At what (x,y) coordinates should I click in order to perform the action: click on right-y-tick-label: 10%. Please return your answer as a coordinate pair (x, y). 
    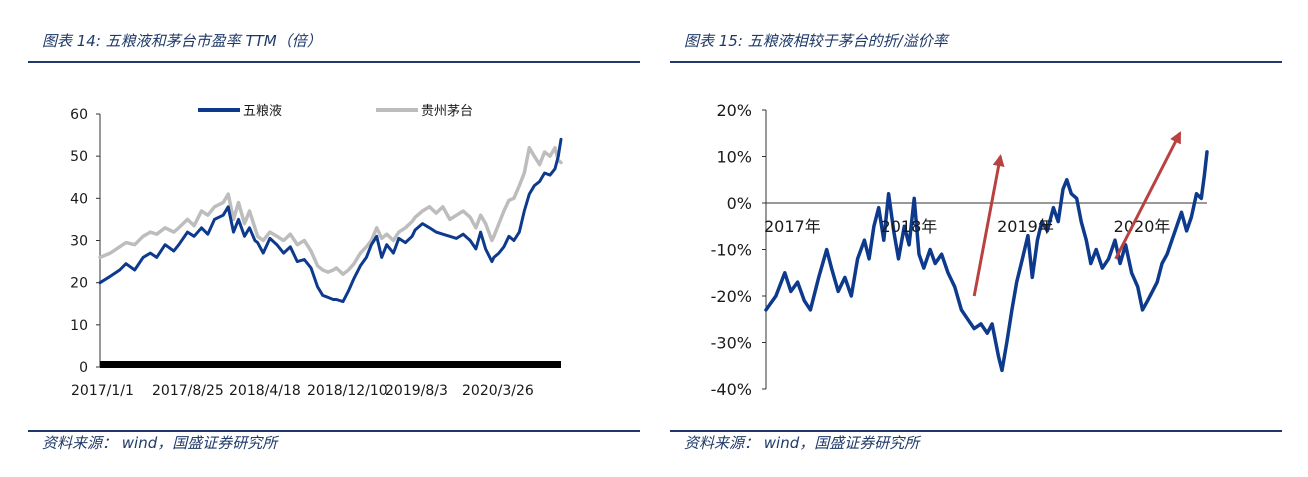
    Looking at the image, I should click on (734, 157).